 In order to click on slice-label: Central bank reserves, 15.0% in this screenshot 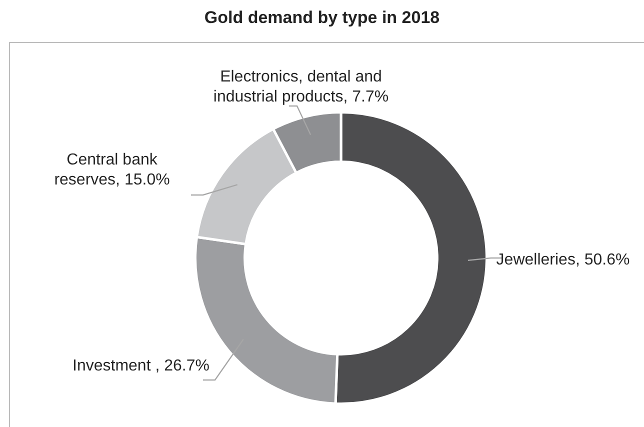, I will do `click(112, 169)`.